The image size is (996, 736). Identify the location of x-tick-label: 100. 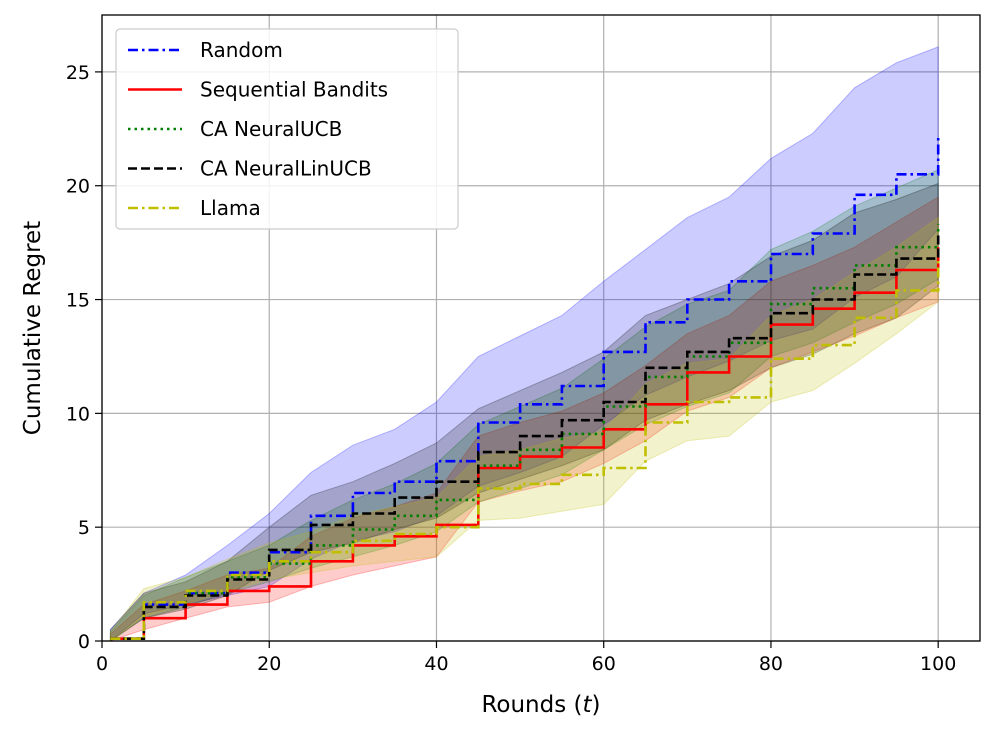
(938, 664).